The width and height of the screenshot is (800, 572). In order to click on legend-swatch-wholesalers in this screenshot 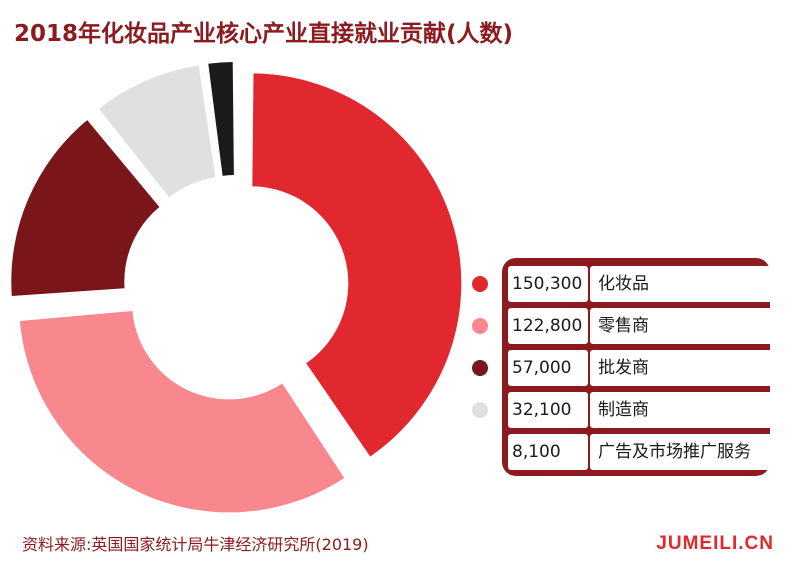, I will do `click(480, 368)`.